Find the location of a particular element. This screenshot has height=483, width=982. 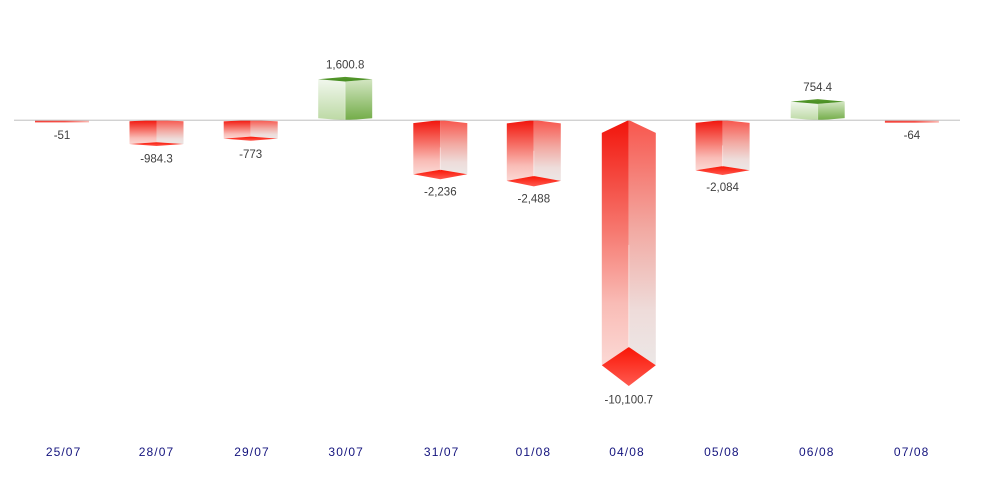

svg-text: 28/07 is located at coordinates (157, 452).